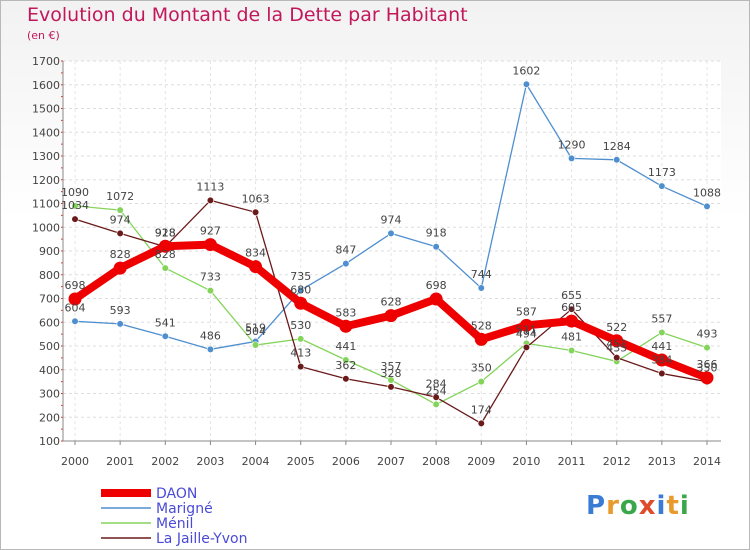  What do you see at coordinates (436, 461) in the screenshot?
I see `x-tick-label: 2008` at bounding box center [436, 461].